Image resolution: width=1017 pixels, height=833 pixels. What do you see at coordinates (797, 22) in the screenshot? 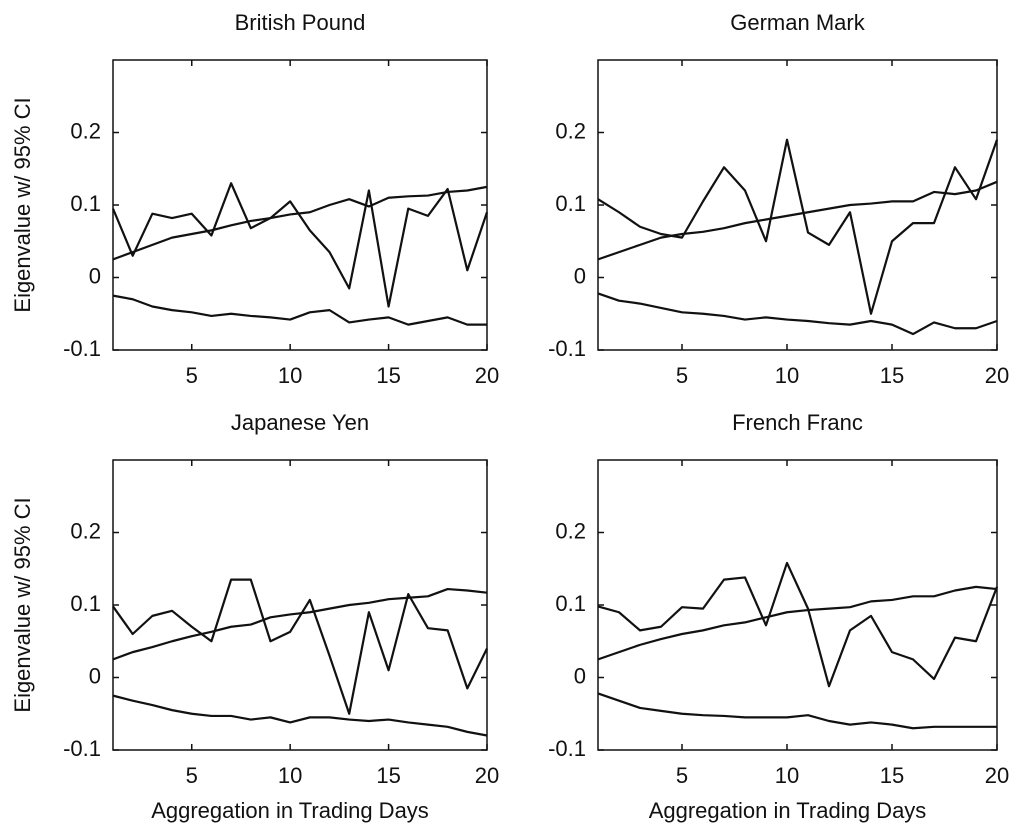
I see `chart-title: German Mark` at bounding box center [797, 22].